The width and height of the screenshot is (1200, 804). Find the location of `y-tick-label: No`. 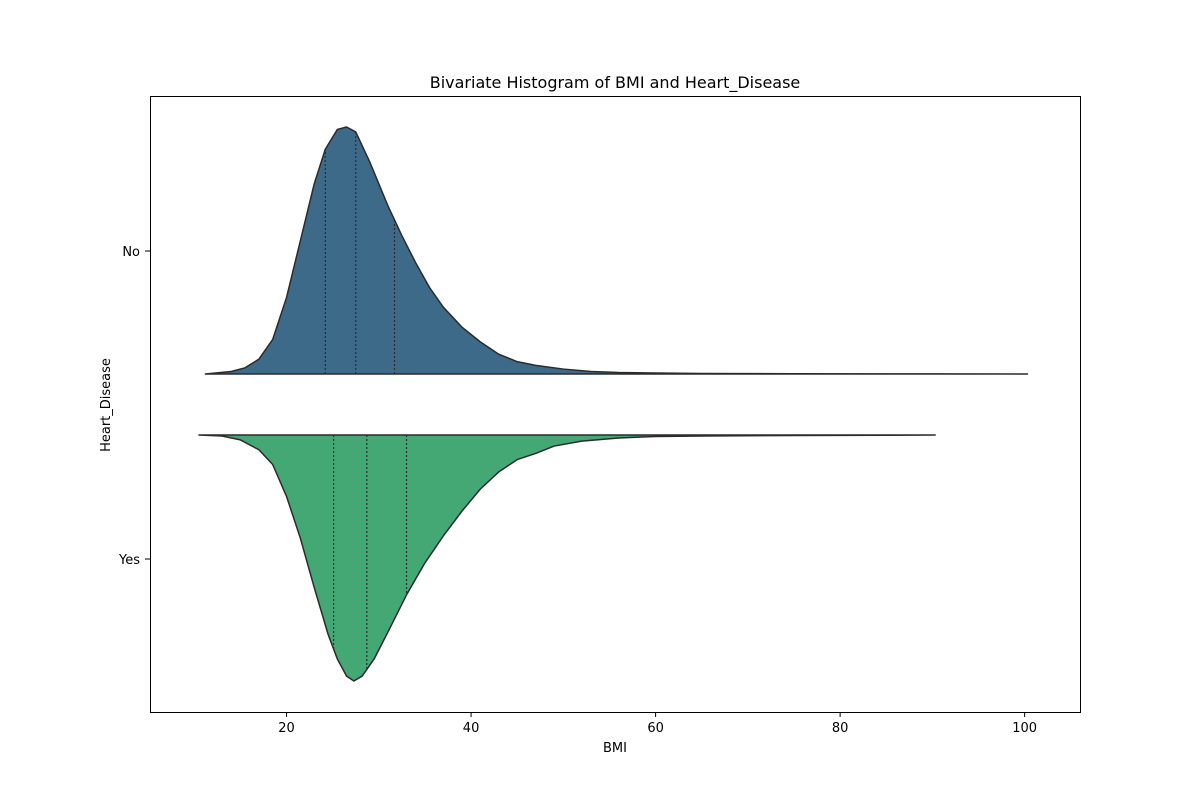

y-tick-label: No is located at coordinates (131, 252).